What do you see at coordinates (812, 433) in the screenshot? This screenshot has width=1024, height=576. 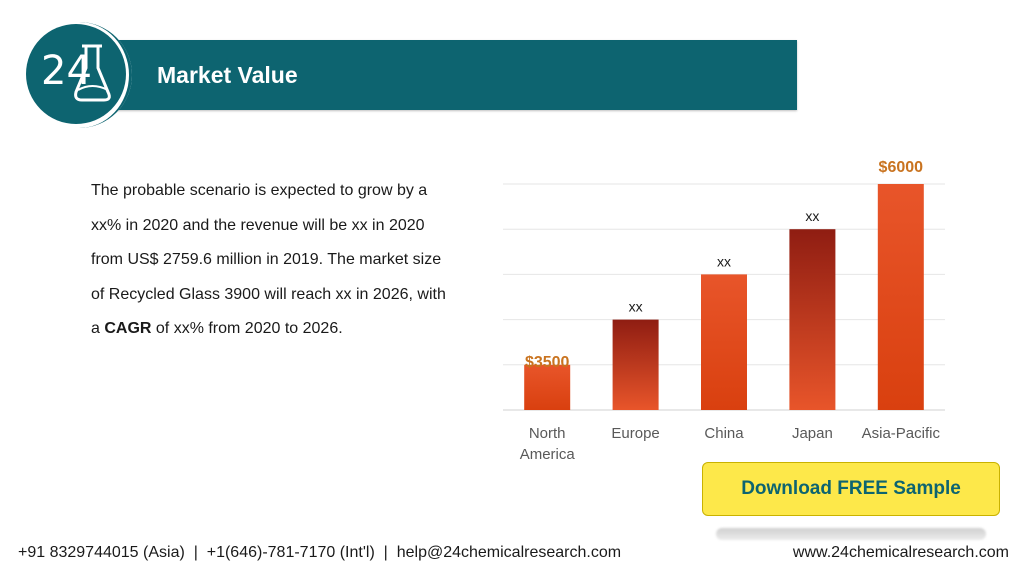 I see `category-label: Japan` at bounding box center [812, 433].